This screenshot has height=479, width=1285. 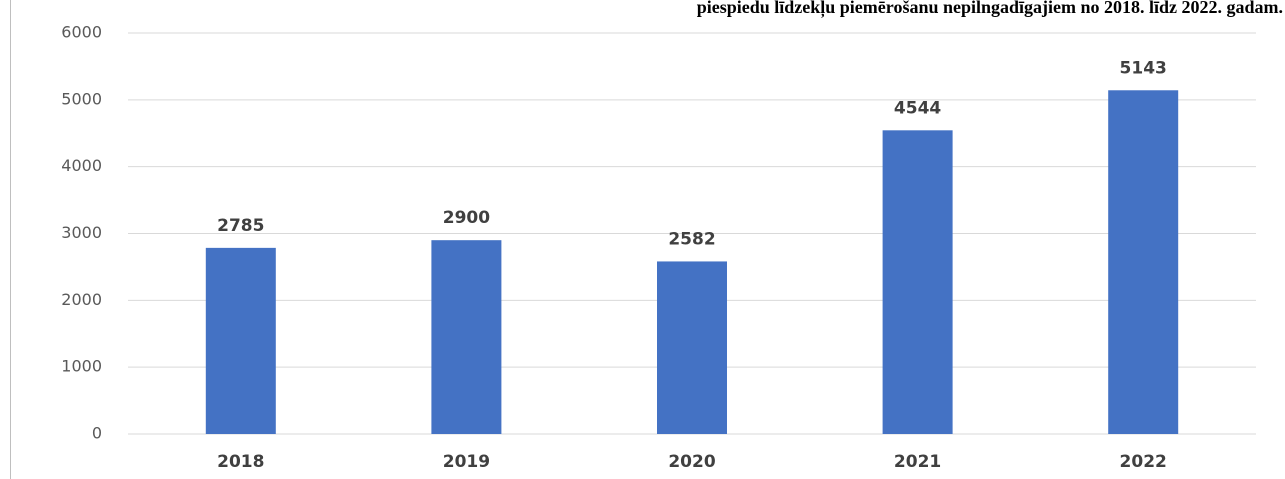 I want to click on x-tick-label: 2018, so click(x=240, y=462).